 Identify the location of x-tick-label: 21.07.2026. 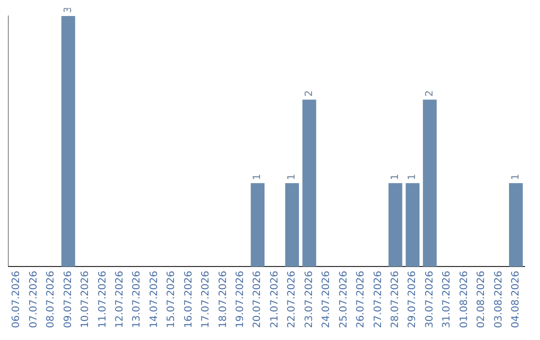
(274, 299).